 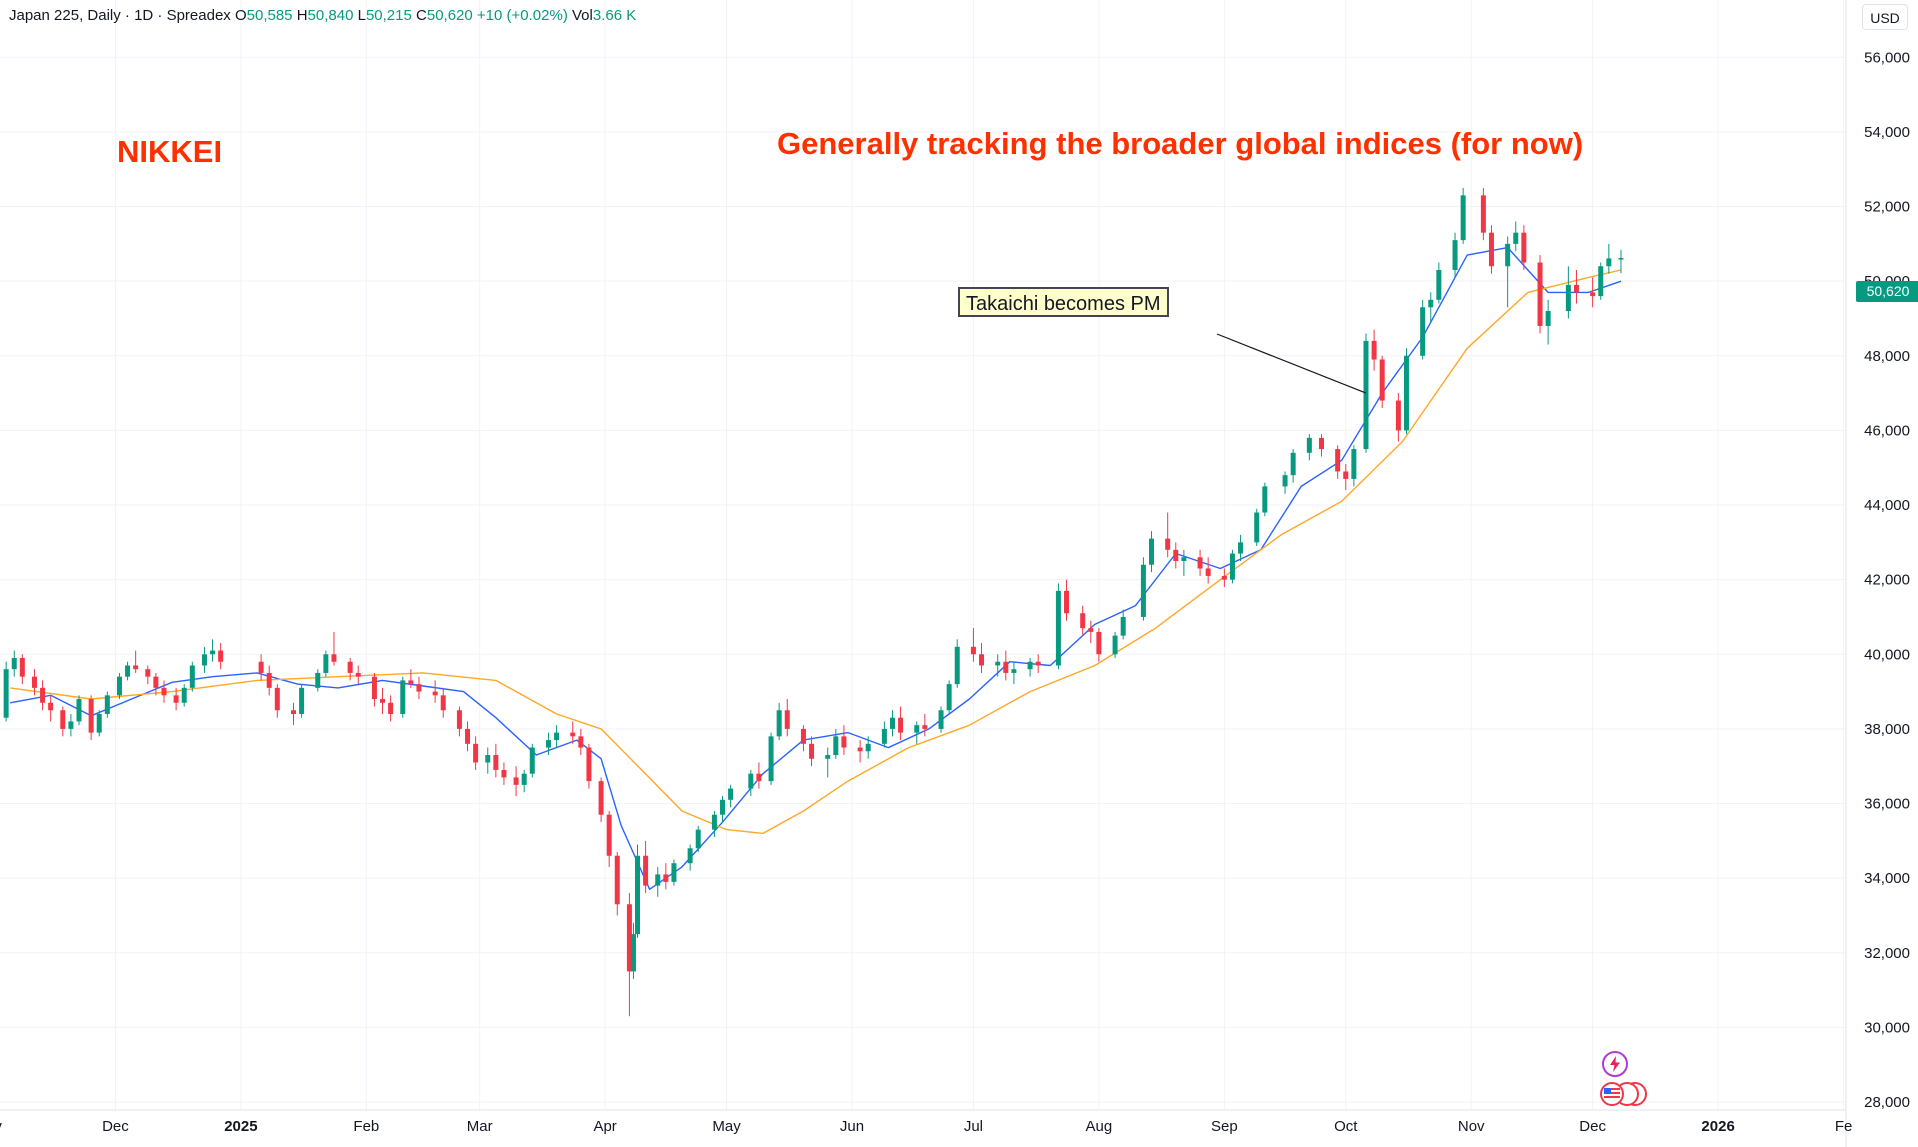 I want to click on x-tick-label: May, so click(x=726, y=1126).